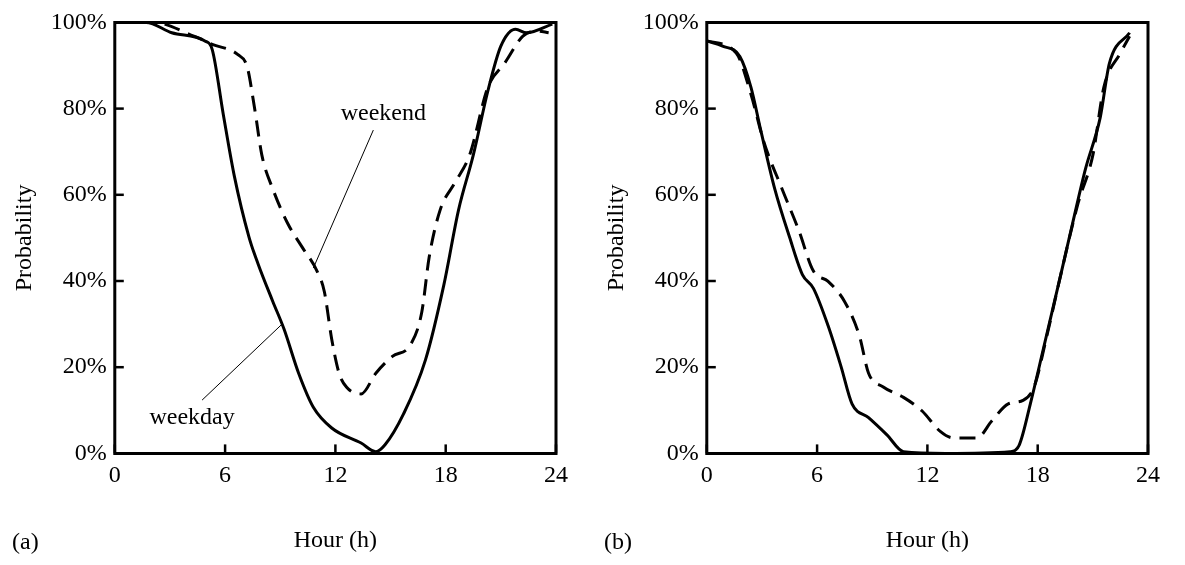  I want to click on text: (b), so click(618, 541).